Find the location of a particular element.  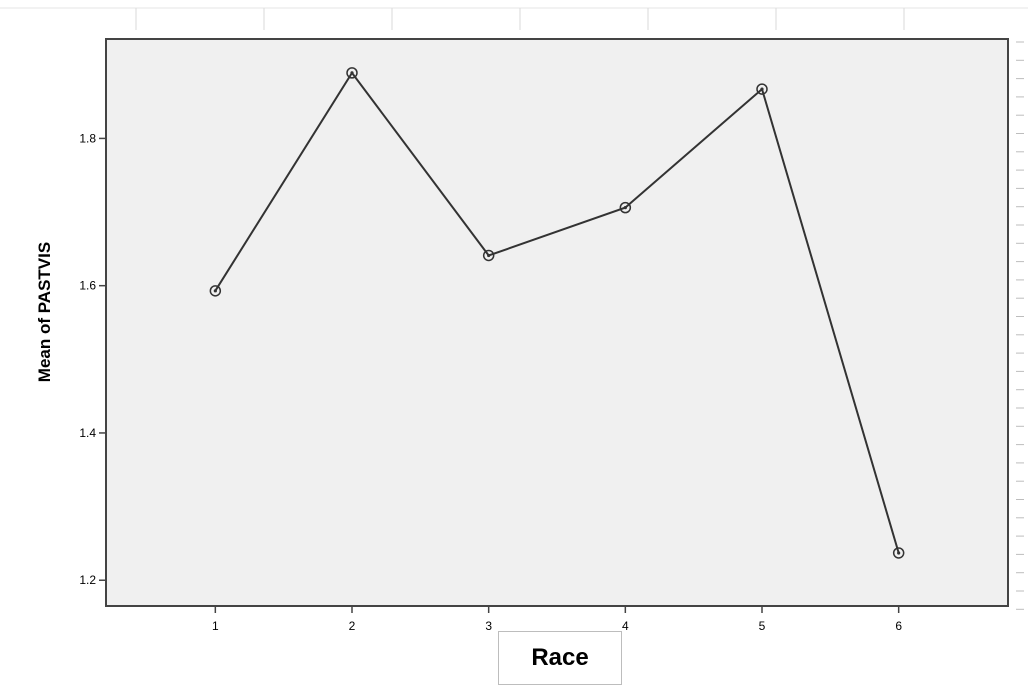

y-axis: 1.2 1.4 1.6 1.8 is located at coordinates (92, 359).